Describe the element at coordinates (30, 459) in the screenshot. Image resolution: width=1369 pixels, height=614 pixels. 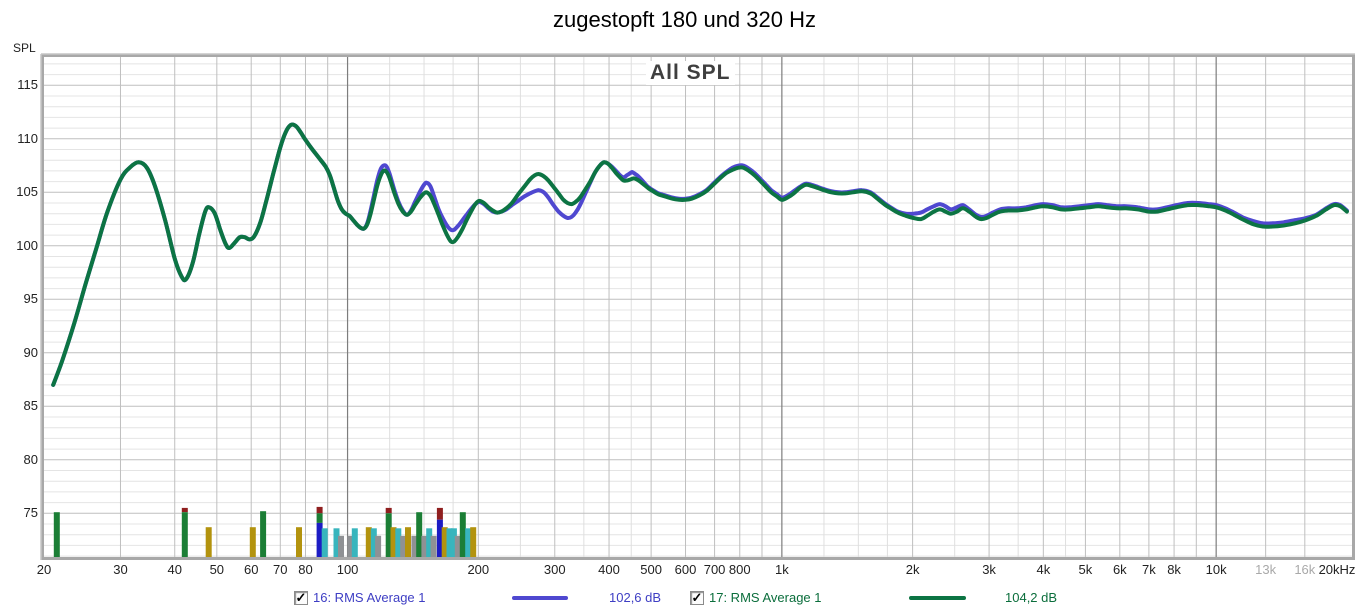
I see `y-tick-label: 80` at that location.